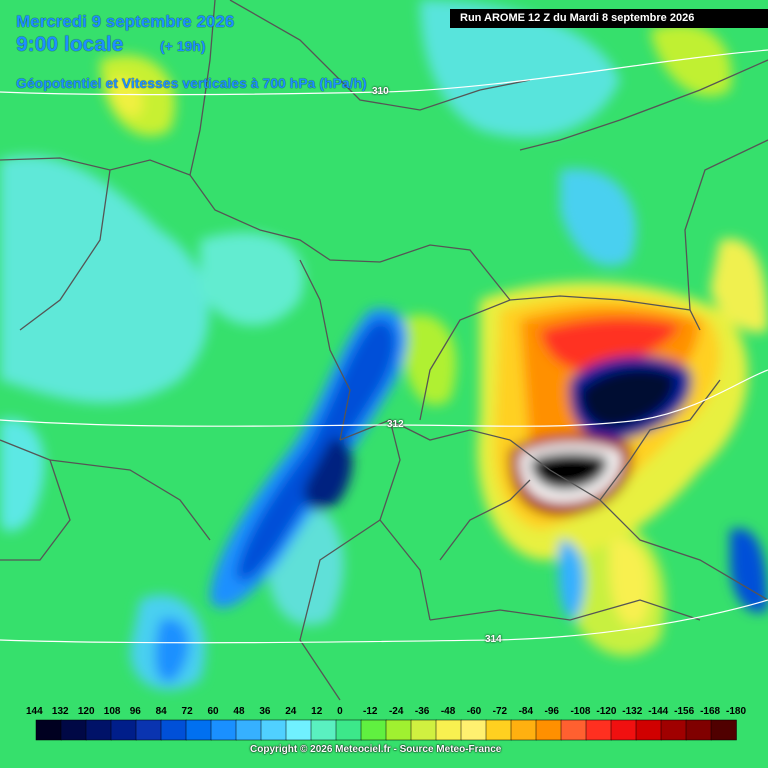 The width and height of the screenshot is (768, 768). What do you see at coordinates (580, 711) in the screenshot?
I see `scale-label: -108` at bounding box center [580, 711].